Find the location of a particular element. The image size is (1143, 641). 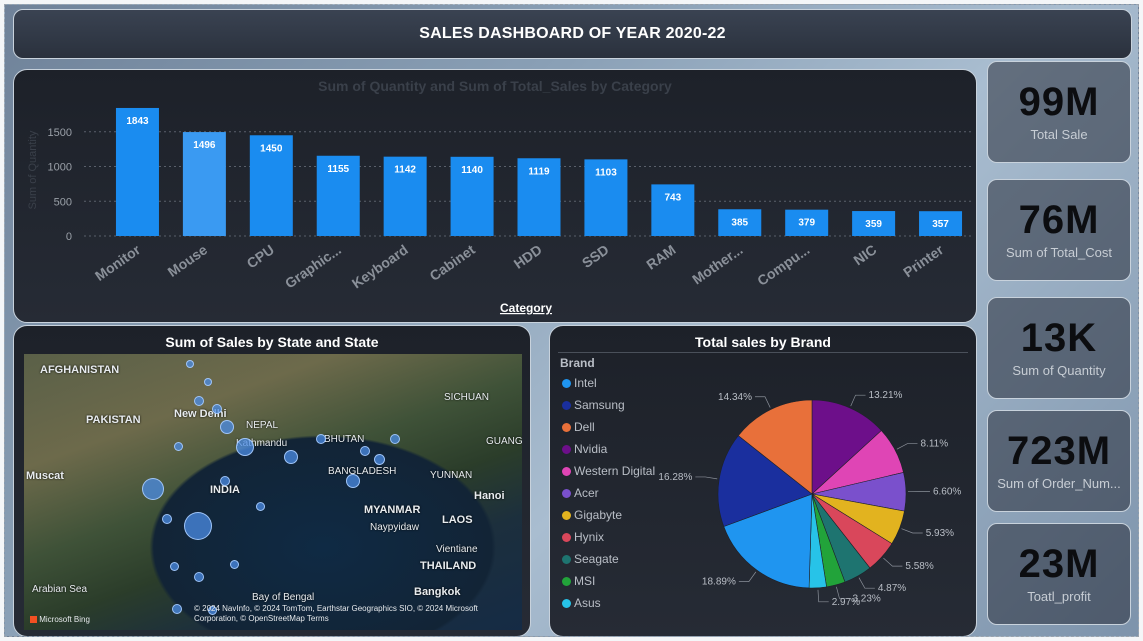

kpi-card-total-cost: 76M Sum of Total_Cost is located at coordinates (1059, 230).